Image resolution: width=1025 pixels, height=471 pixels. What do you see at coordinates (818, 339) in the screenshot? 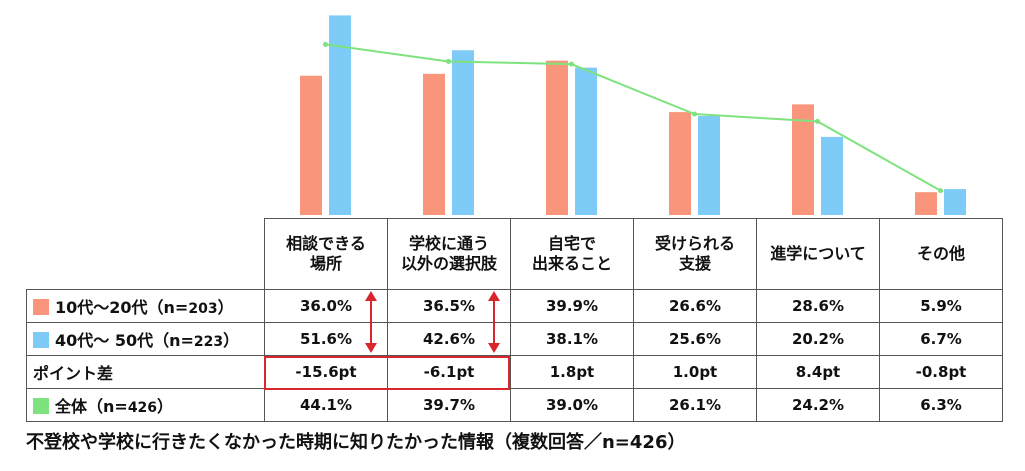
I see `value-cell: 20.2%` at bounding box center [818, 339].